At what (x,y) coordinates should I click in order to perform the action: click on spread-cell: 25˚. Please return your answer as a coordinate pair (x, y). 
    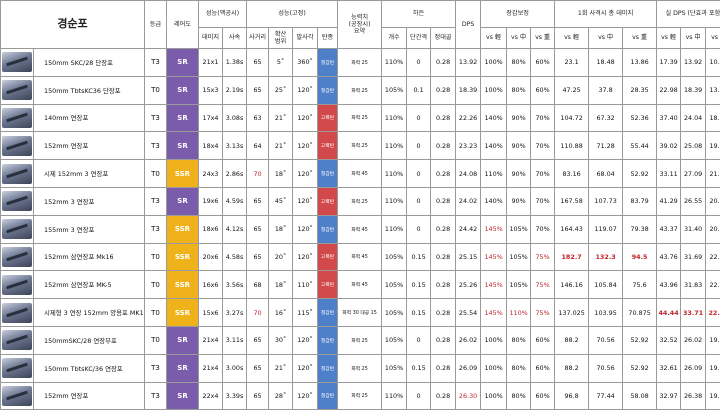
    Looking at the image, I should click on (281, 90).